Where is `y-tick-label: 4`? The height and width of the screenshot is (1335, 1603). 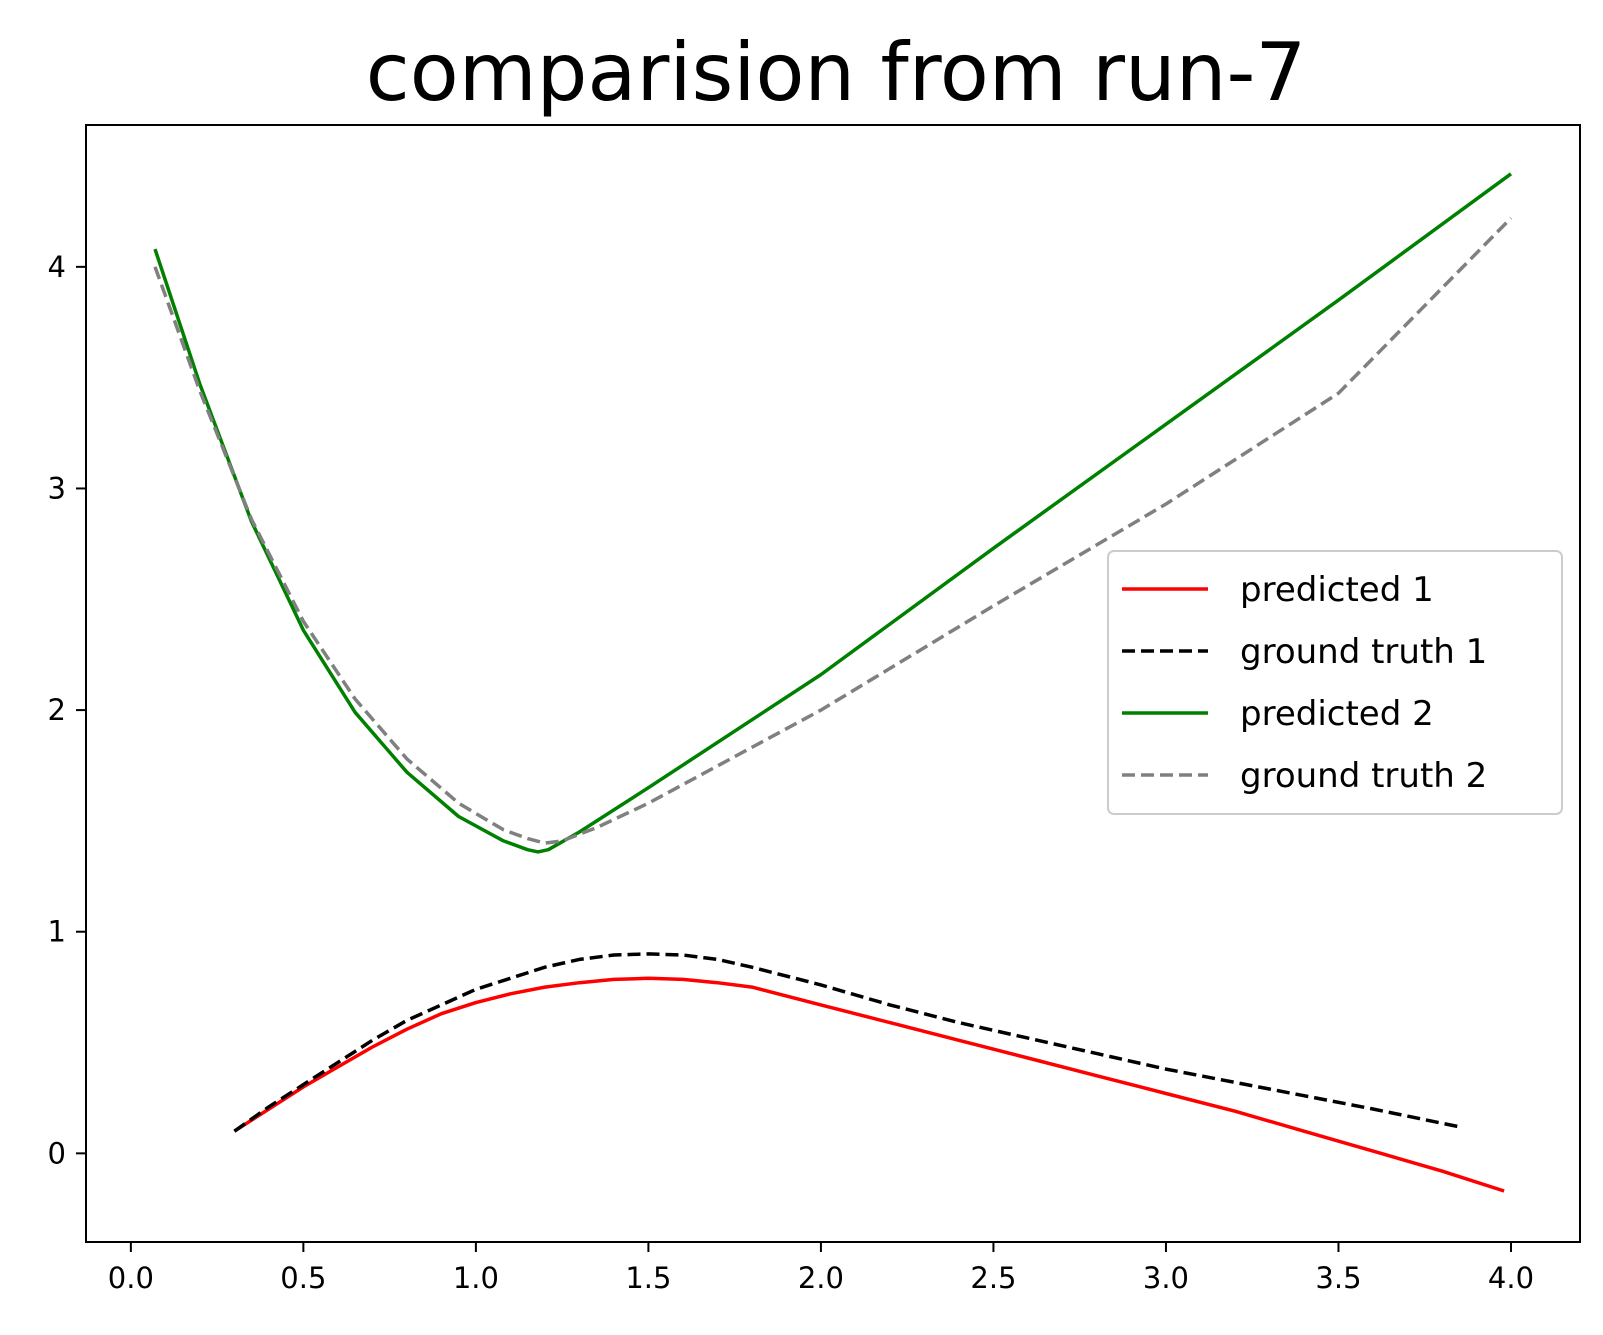 y-tick-label: 4 is located at coordinates (57, 267).